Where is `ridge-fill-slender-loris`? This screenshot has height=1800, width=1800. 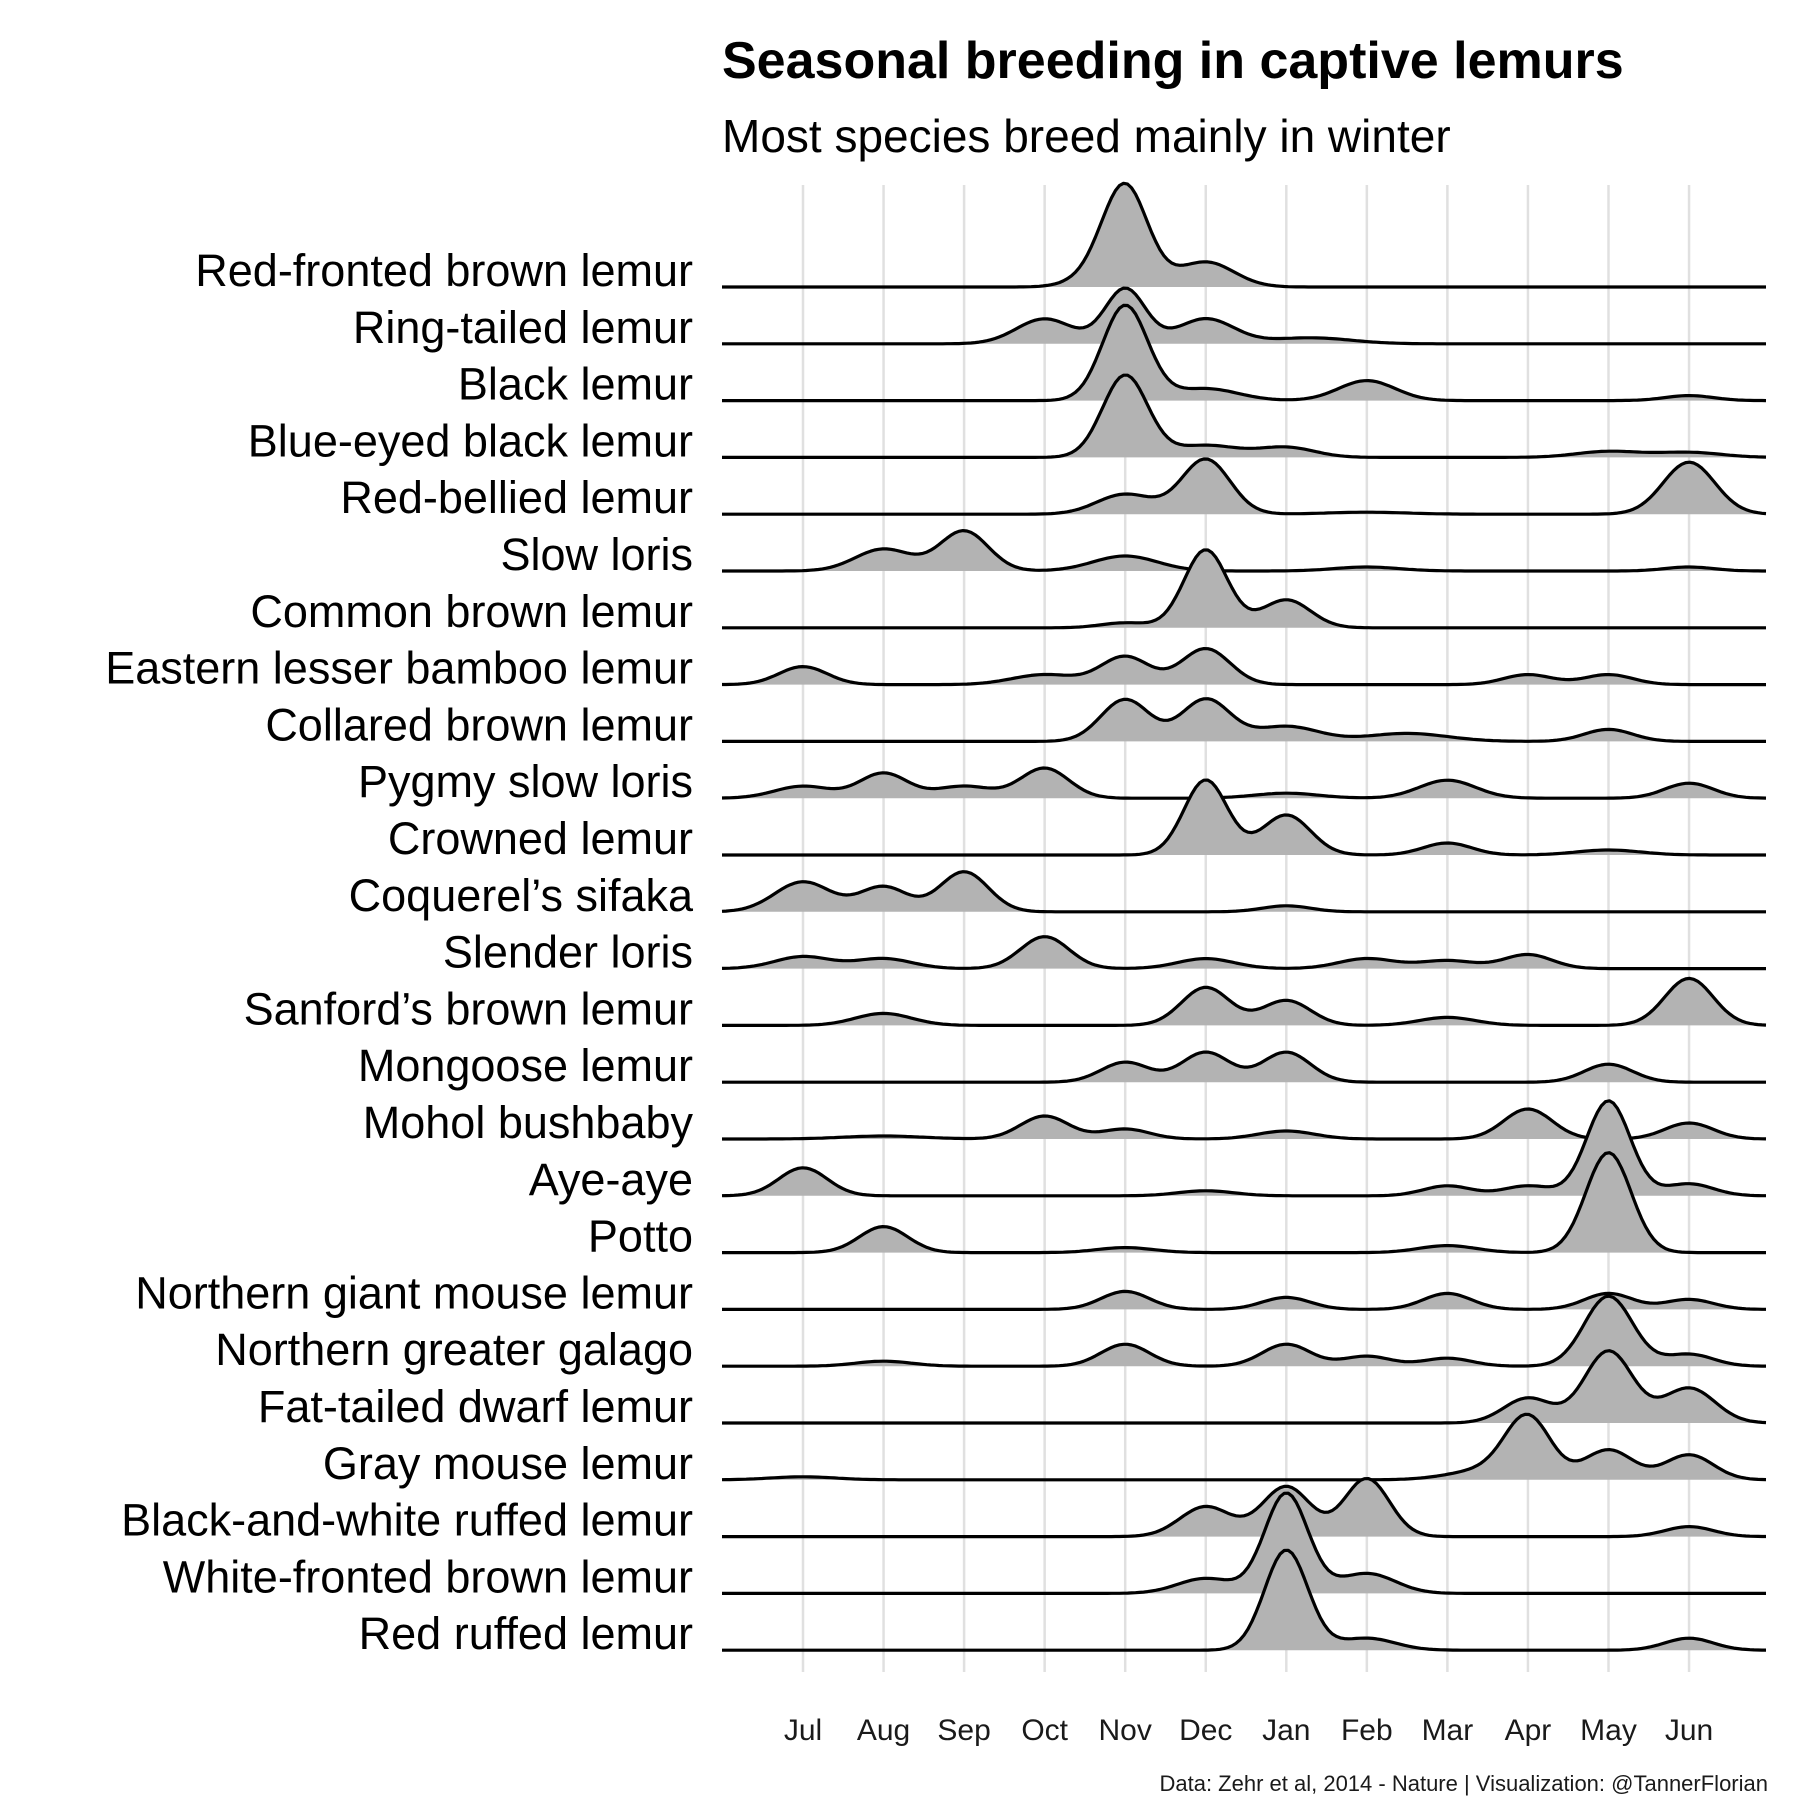 ridge-fill-slender-loris is located at coordinates (1244, 952).